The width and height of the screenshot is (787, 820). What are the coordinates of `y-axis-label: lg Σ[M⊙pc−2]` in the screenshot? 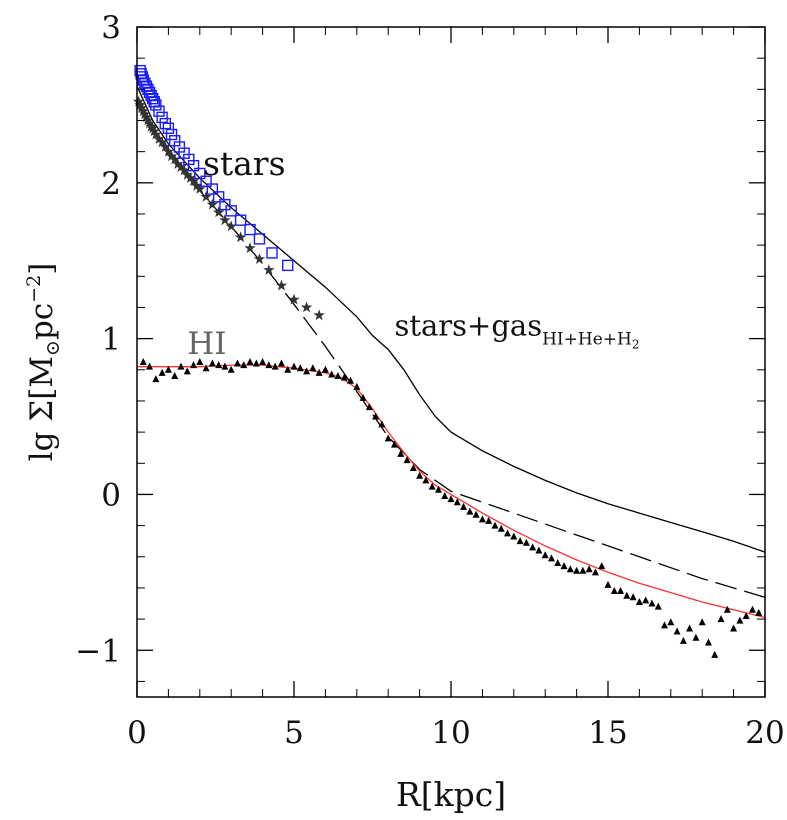 It's located at (43, 362).